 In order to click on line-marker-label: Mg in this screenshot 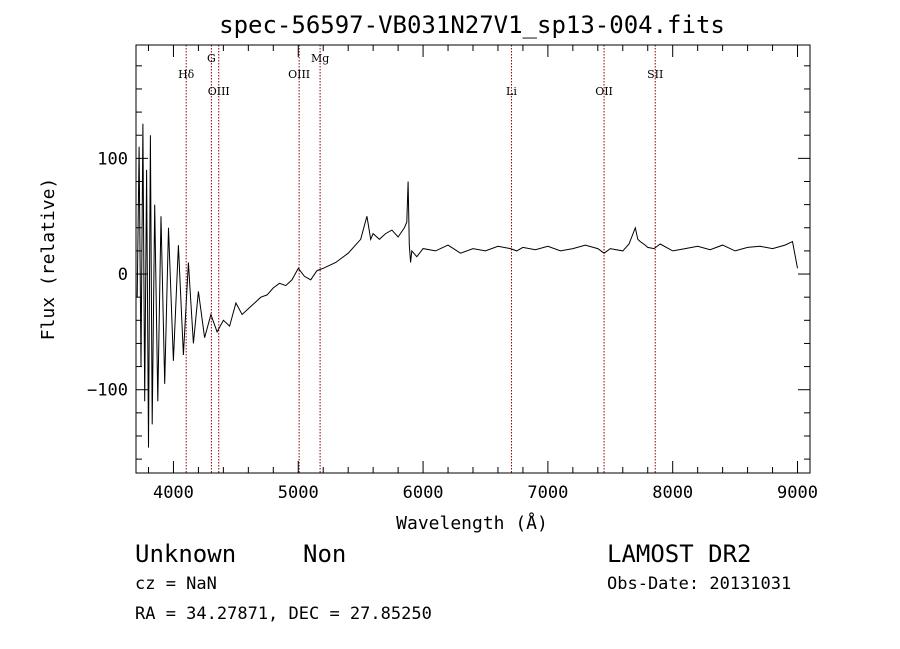, I will do `click(320, 58)`.